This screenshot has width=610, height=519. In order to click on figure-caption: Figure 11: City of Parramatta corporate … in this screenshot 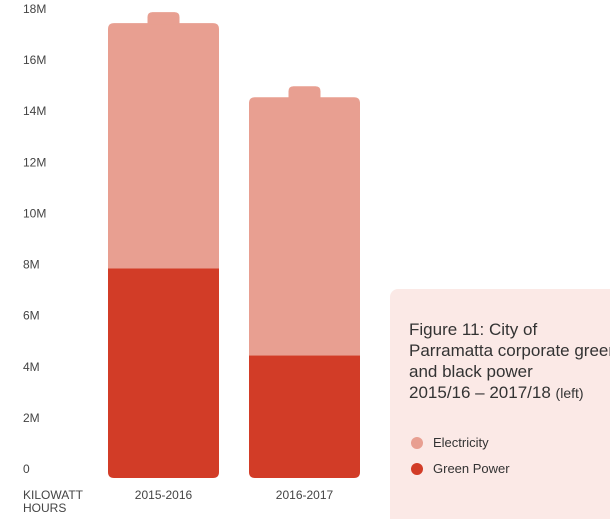, I will do `click(509, 361)`.